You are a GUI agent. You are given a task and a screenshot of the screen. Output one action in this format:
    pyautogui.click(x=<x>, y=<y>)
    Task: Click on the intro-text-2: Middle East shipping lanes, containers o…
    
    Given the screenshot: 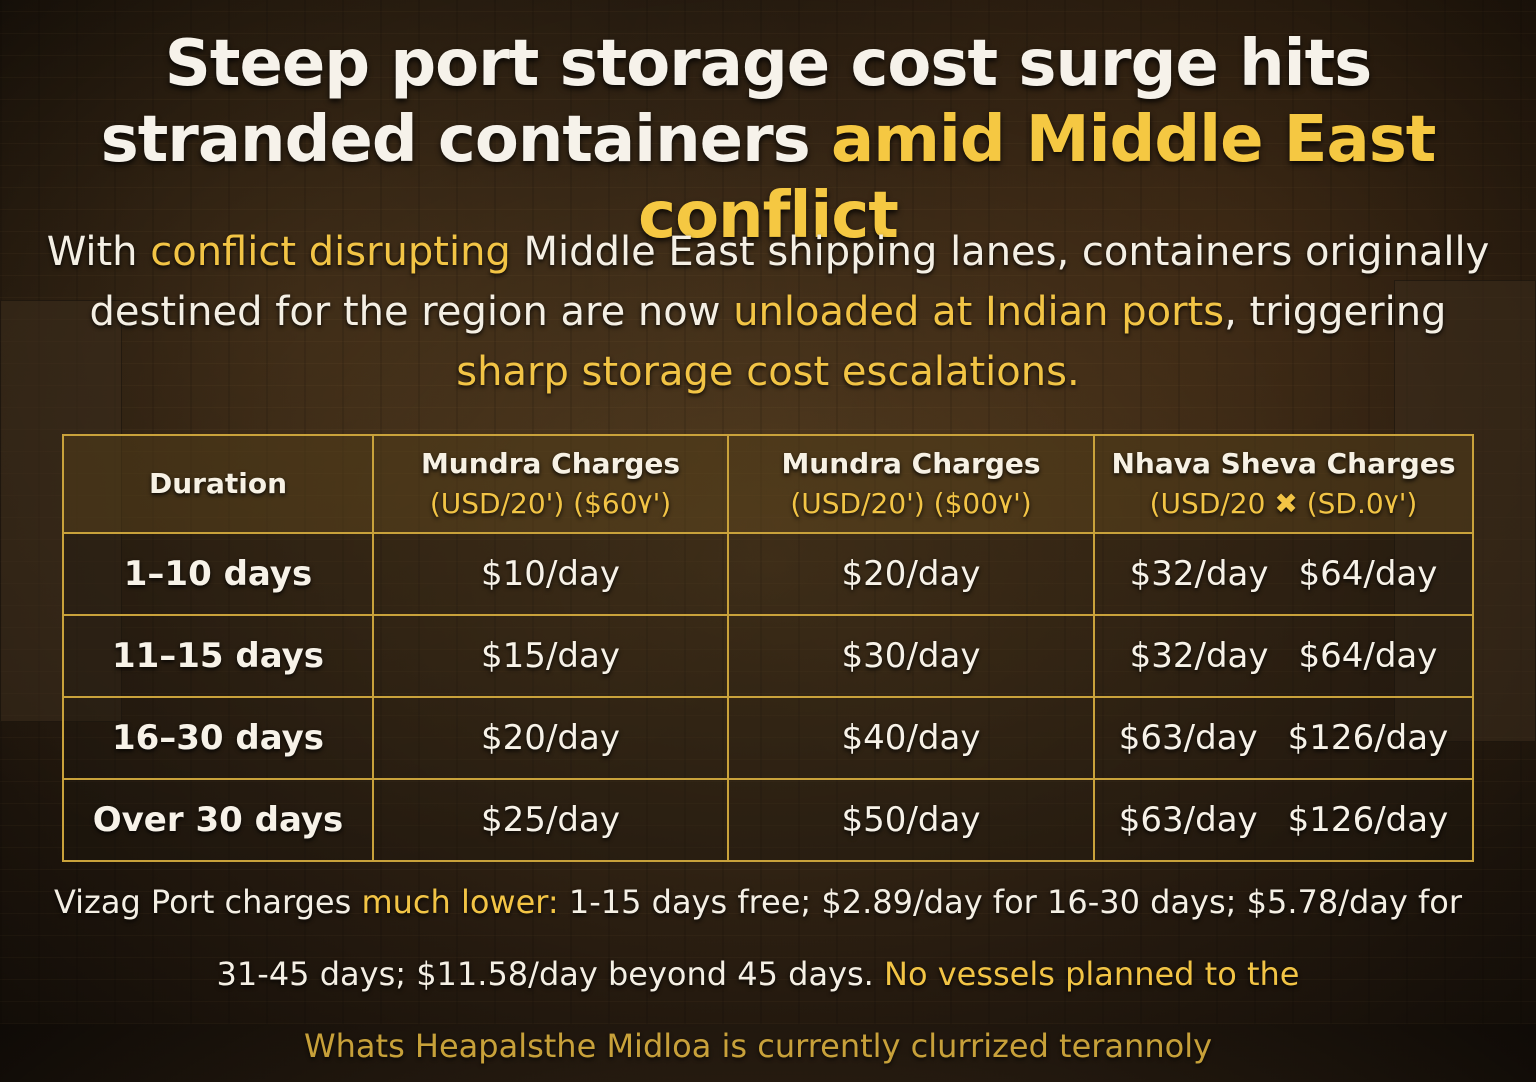 What is the action you would take?
    pyautogui.click(x=789, y=282)
    